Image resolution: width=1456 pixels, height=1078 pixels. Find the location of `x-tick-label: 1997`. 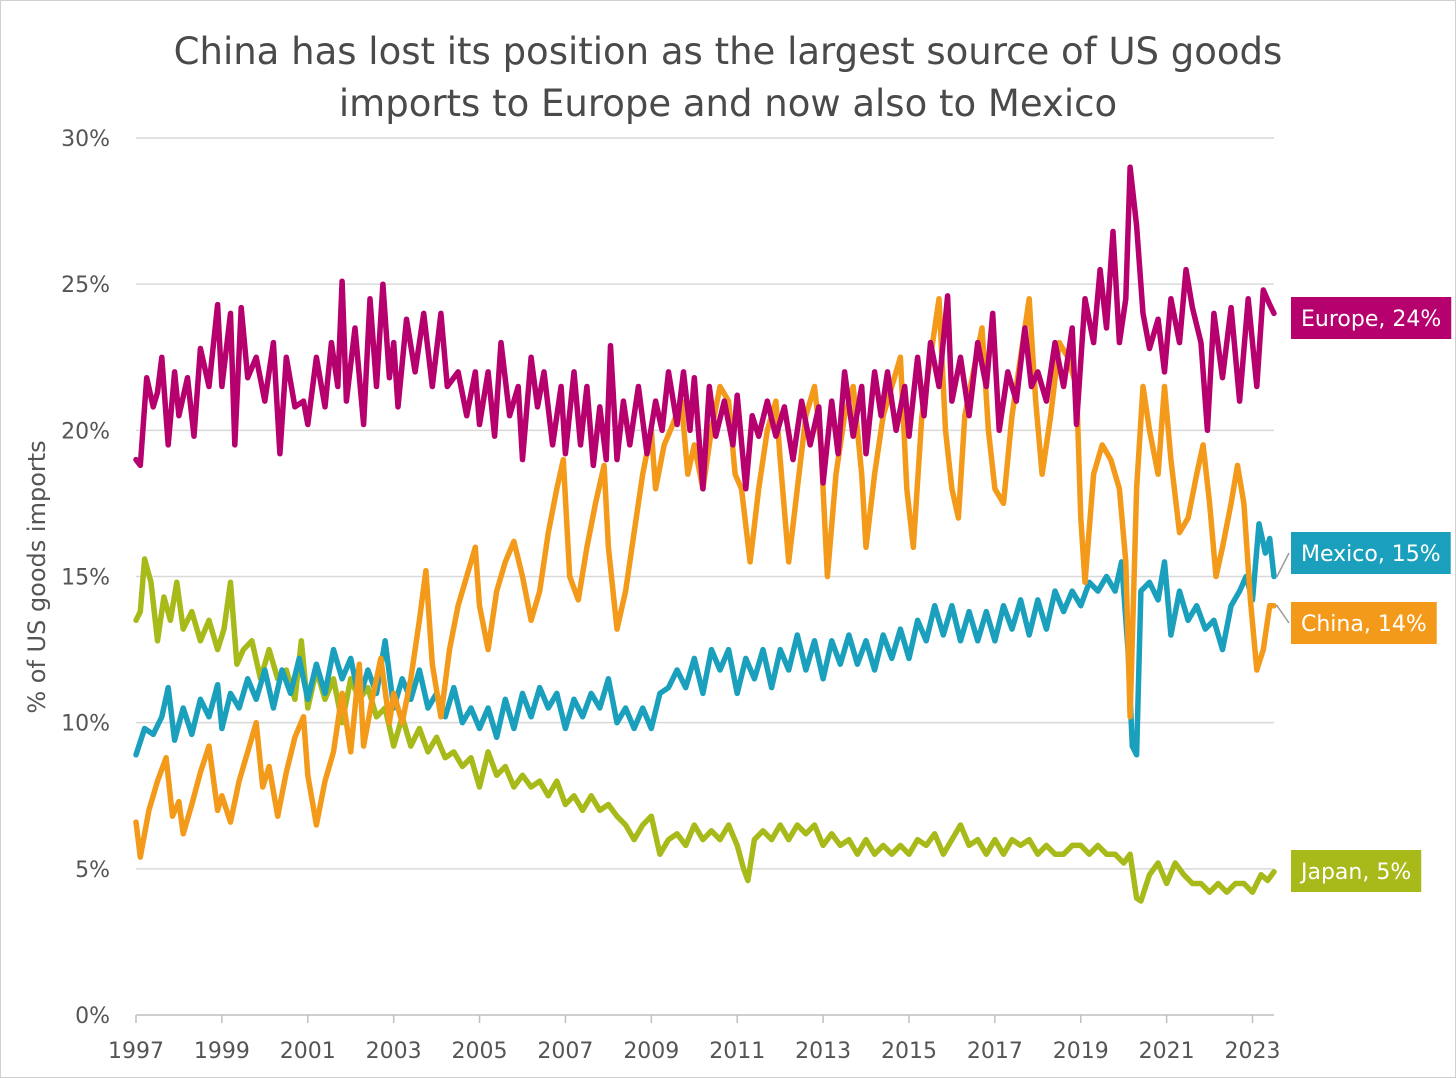

x-tick-label: 1997 is located at coordinates (136, 1051).